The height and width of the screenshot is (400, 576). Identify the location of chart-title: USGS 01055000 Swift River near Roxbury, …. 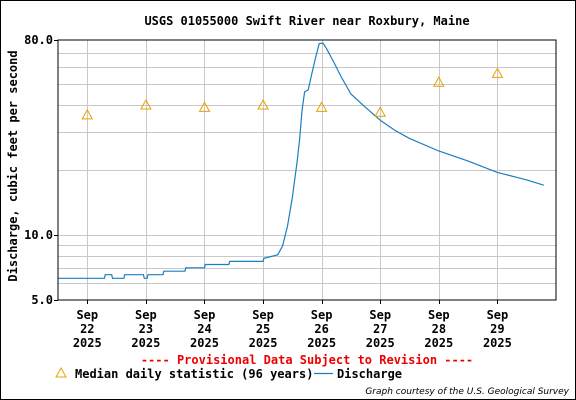
(306, 21).